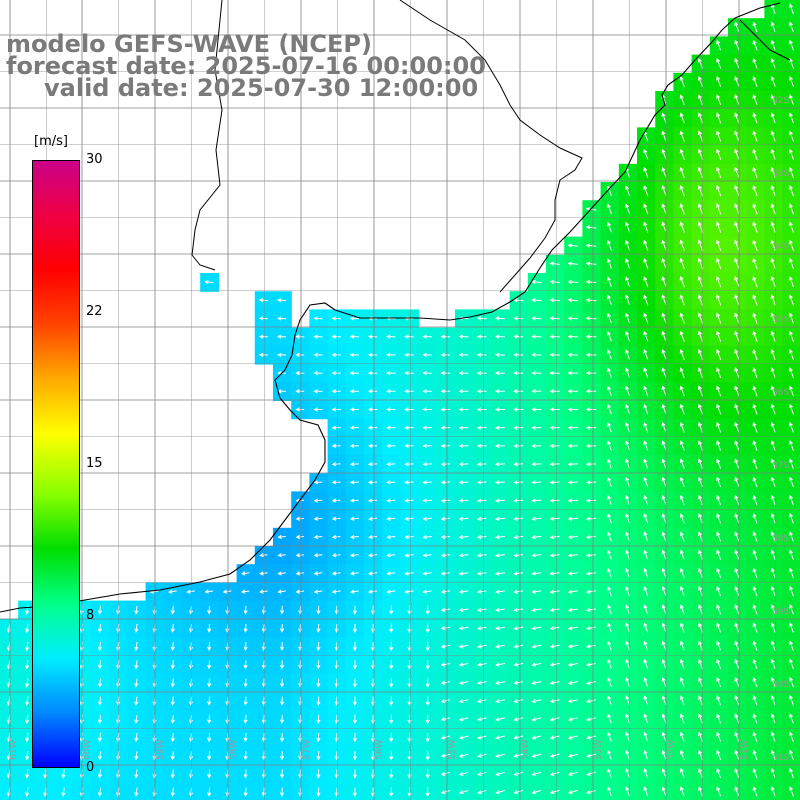 This screenshot has width=800, height=800. Describe the element at coordinates (94, 311) in the screenshot. I see `colorbar-tick: 22` at that location.